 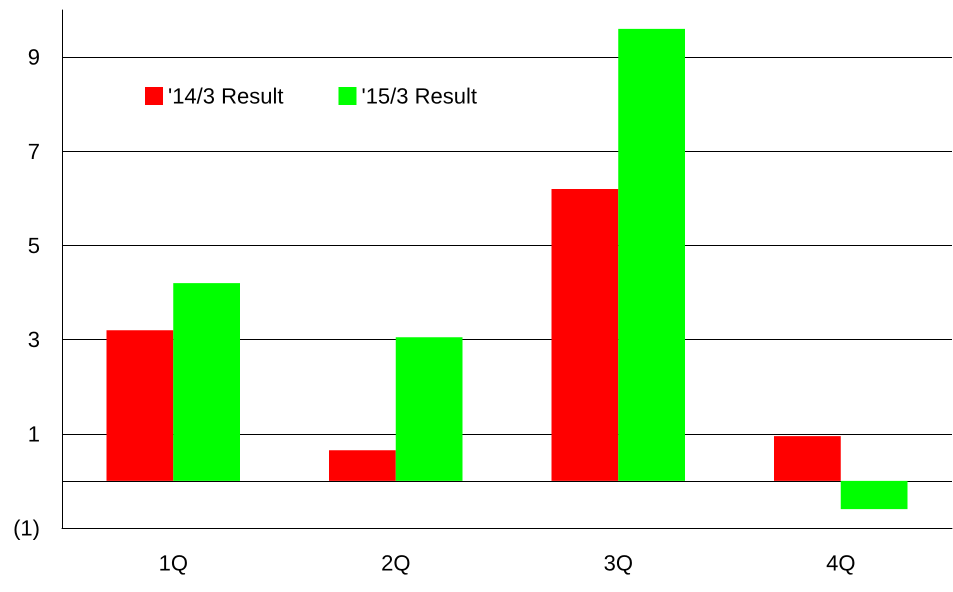 I want to click on x-tick-label: 3Q, so click(x=618, y=563).